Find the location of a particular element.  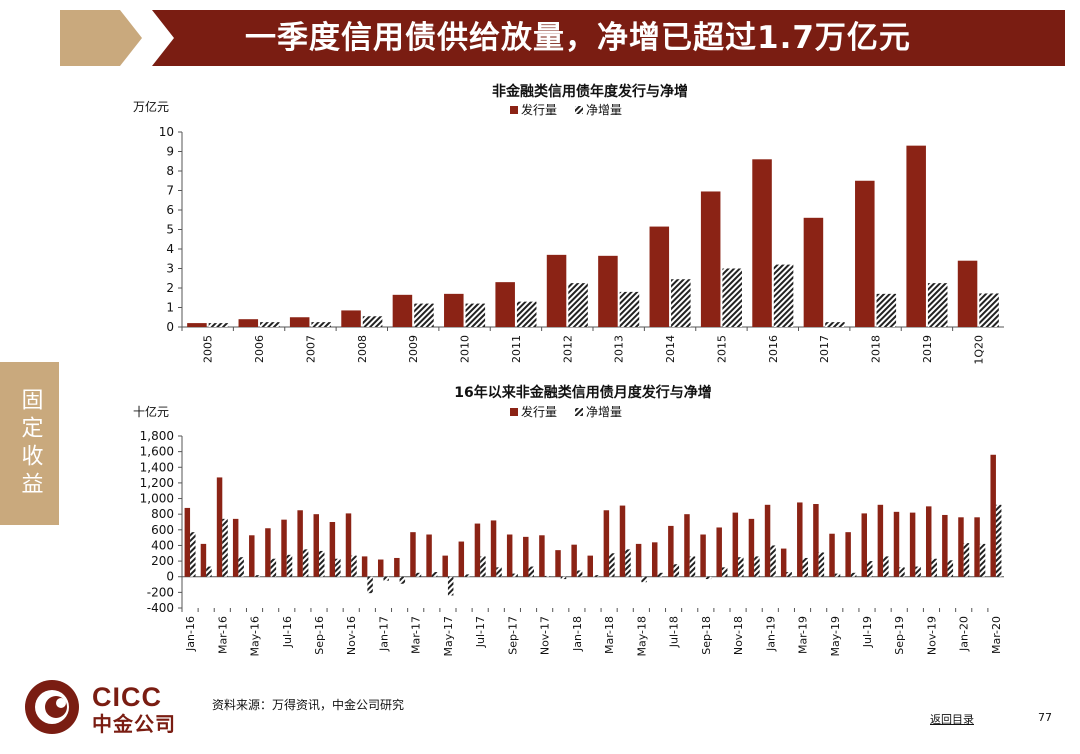

bar-net-2018 is located at coordinates (886, 310).